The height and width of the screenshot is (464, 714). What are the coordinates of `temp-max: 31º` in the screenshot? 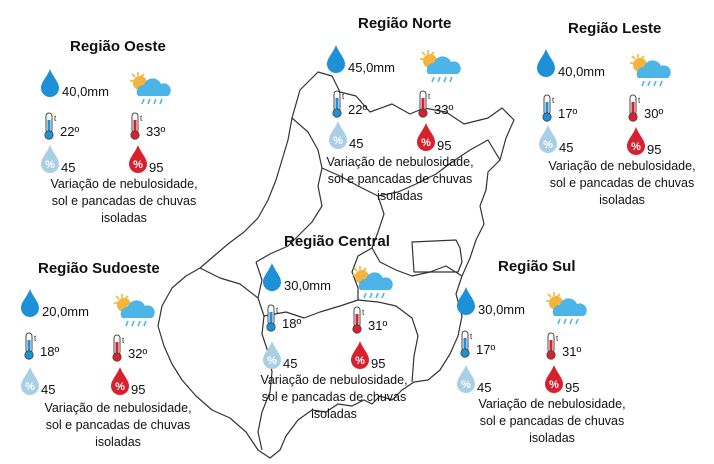 It's located at (378, 325).